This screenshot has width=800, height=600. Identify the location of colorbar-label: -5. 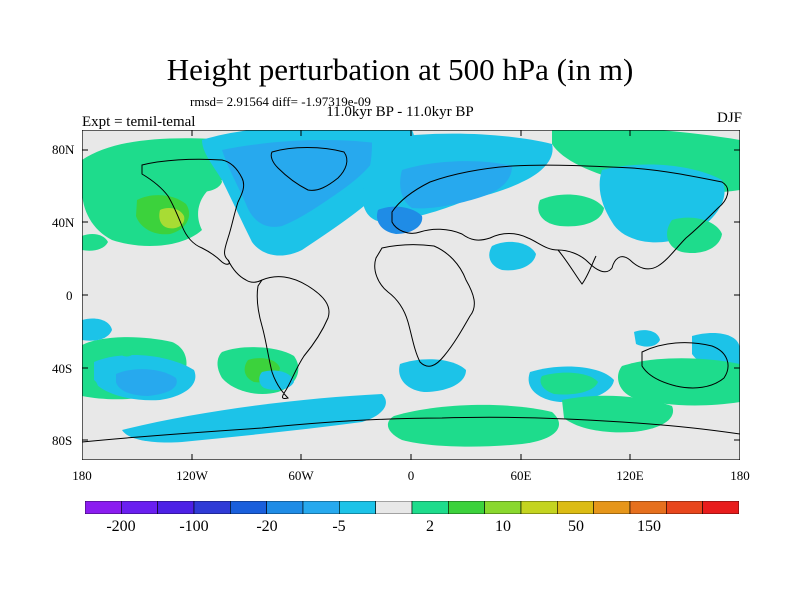
(339, 526).